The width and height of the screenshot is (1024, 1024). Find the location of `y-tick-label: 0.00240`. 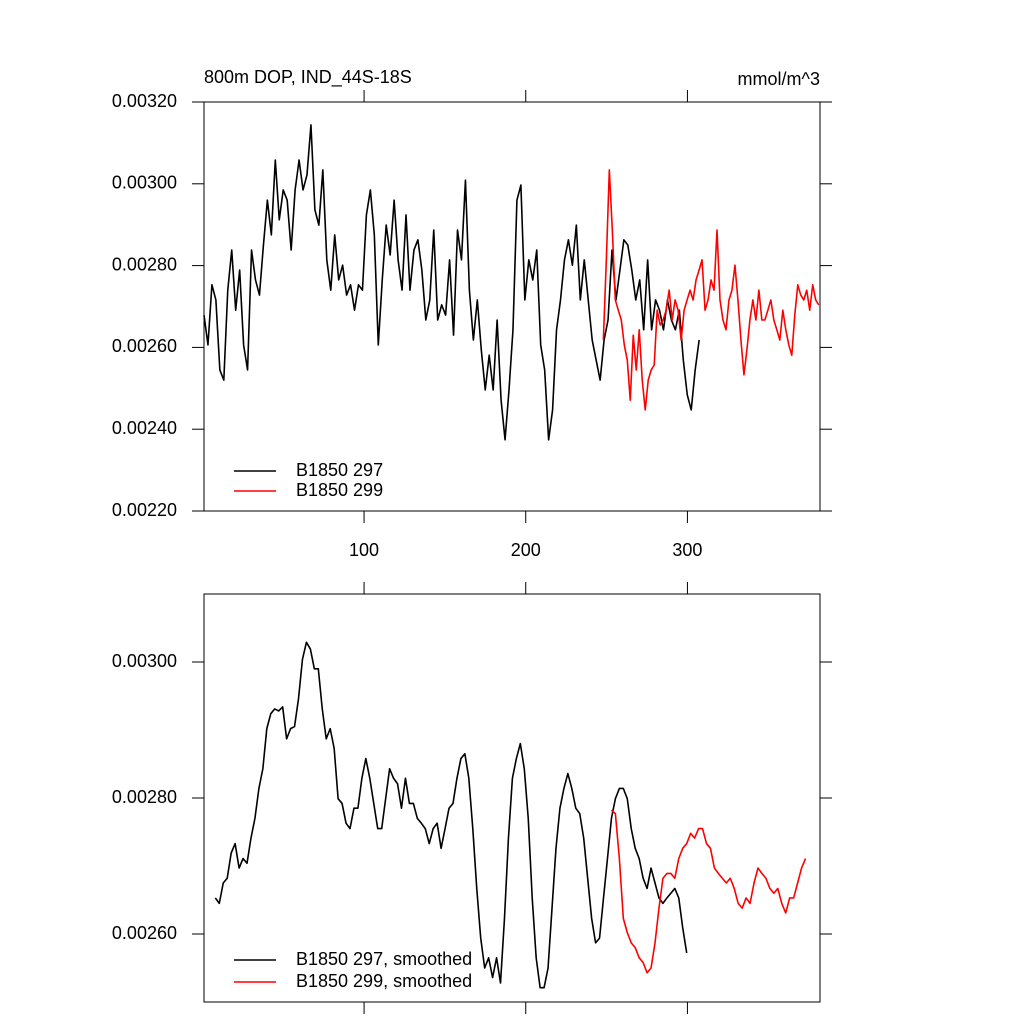

y-tick-label: 0.00240 is located at coordinates (144, 428).